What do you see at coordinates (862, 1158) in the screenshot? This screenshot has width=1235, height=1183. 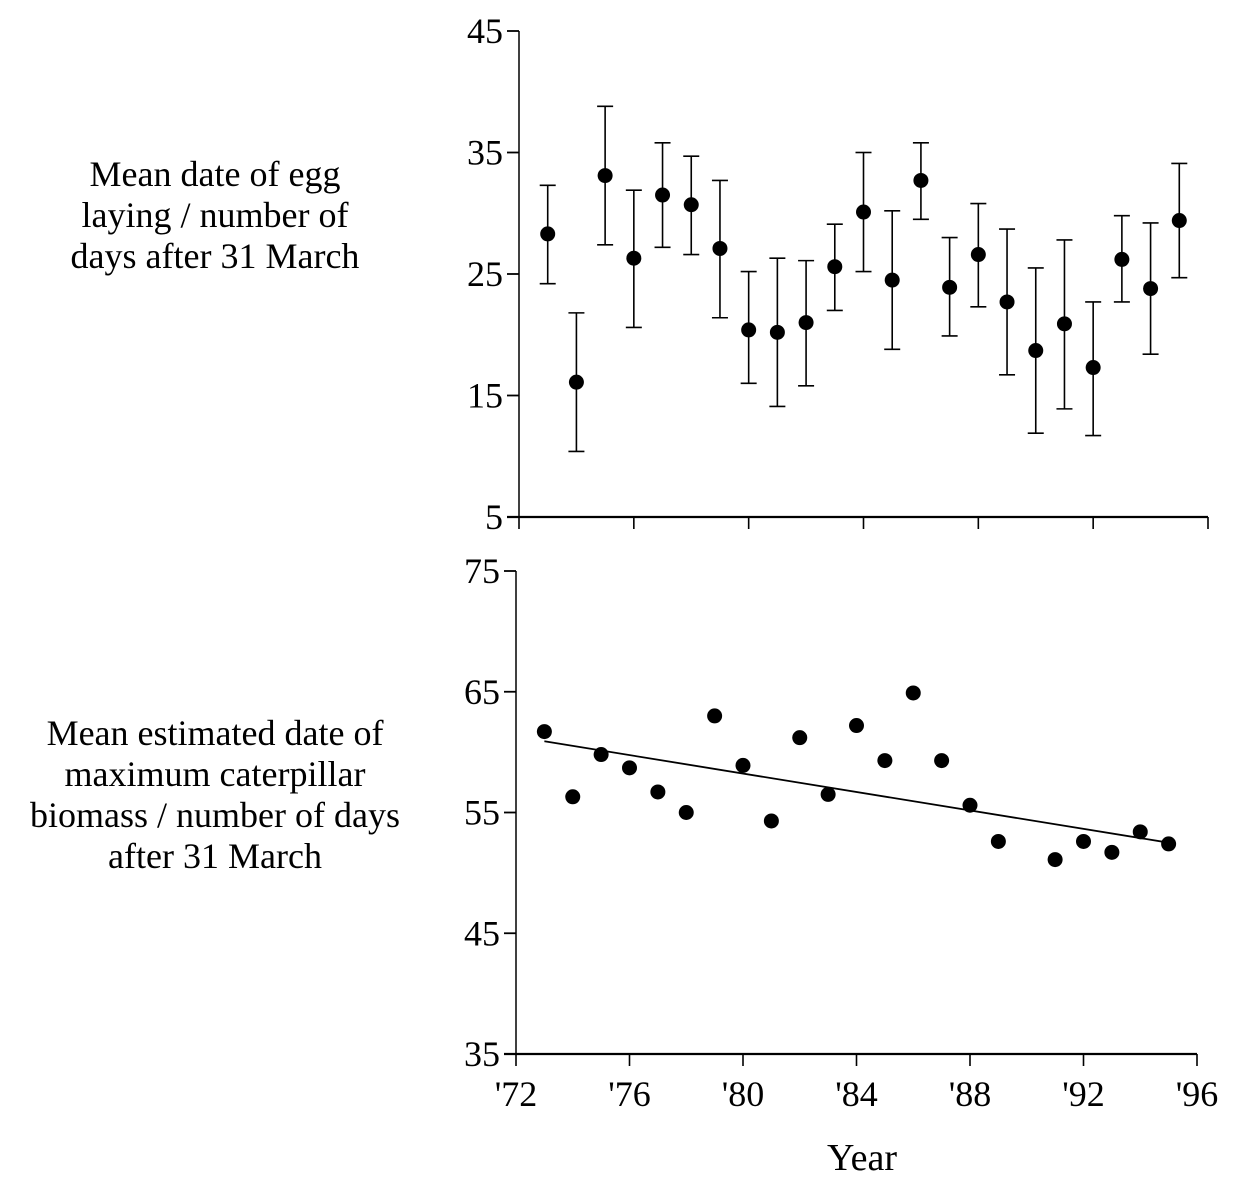 I see `x-axis-label: Year` at bounding box center [862, 1158].